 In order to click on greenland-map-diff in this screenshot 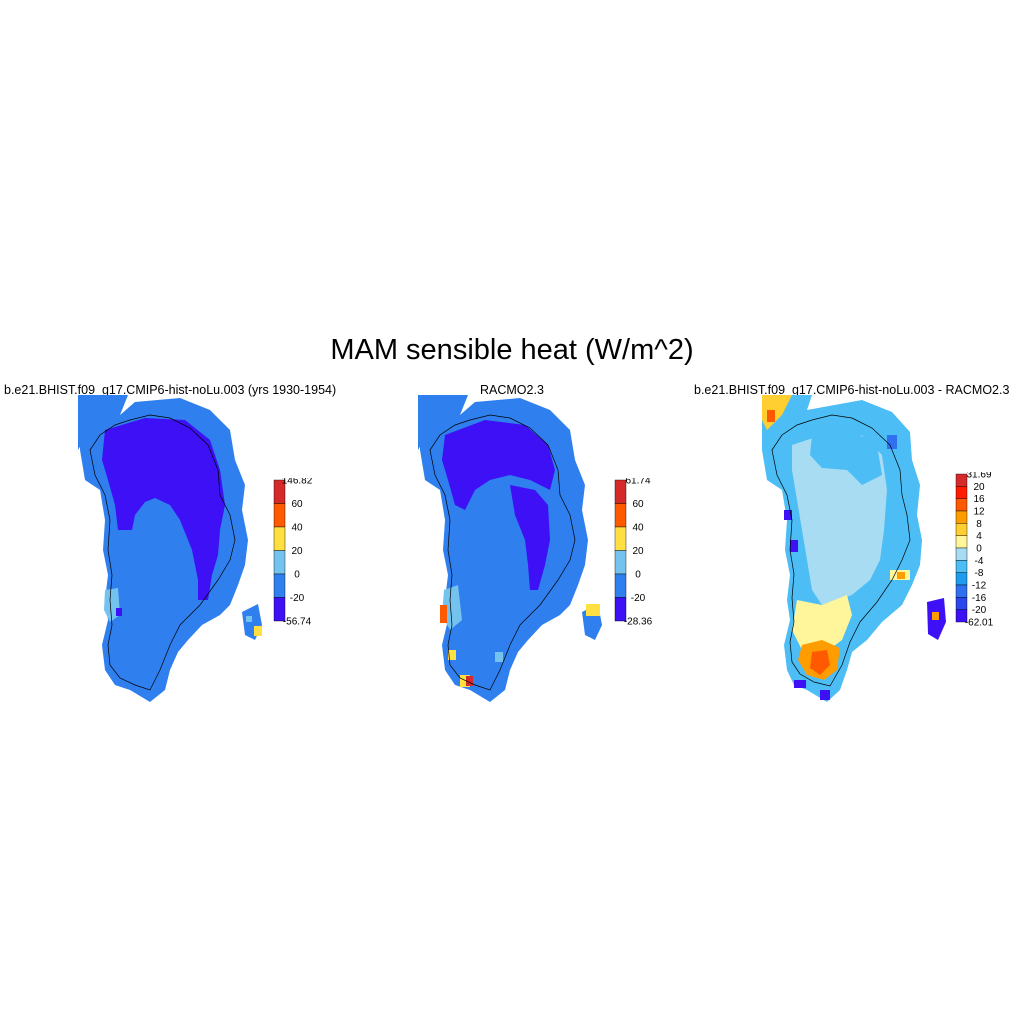, I will do `click(854, 548)`.